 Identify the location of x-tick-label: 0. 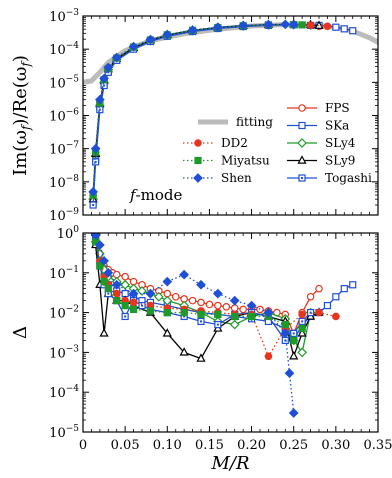
(83, 445).